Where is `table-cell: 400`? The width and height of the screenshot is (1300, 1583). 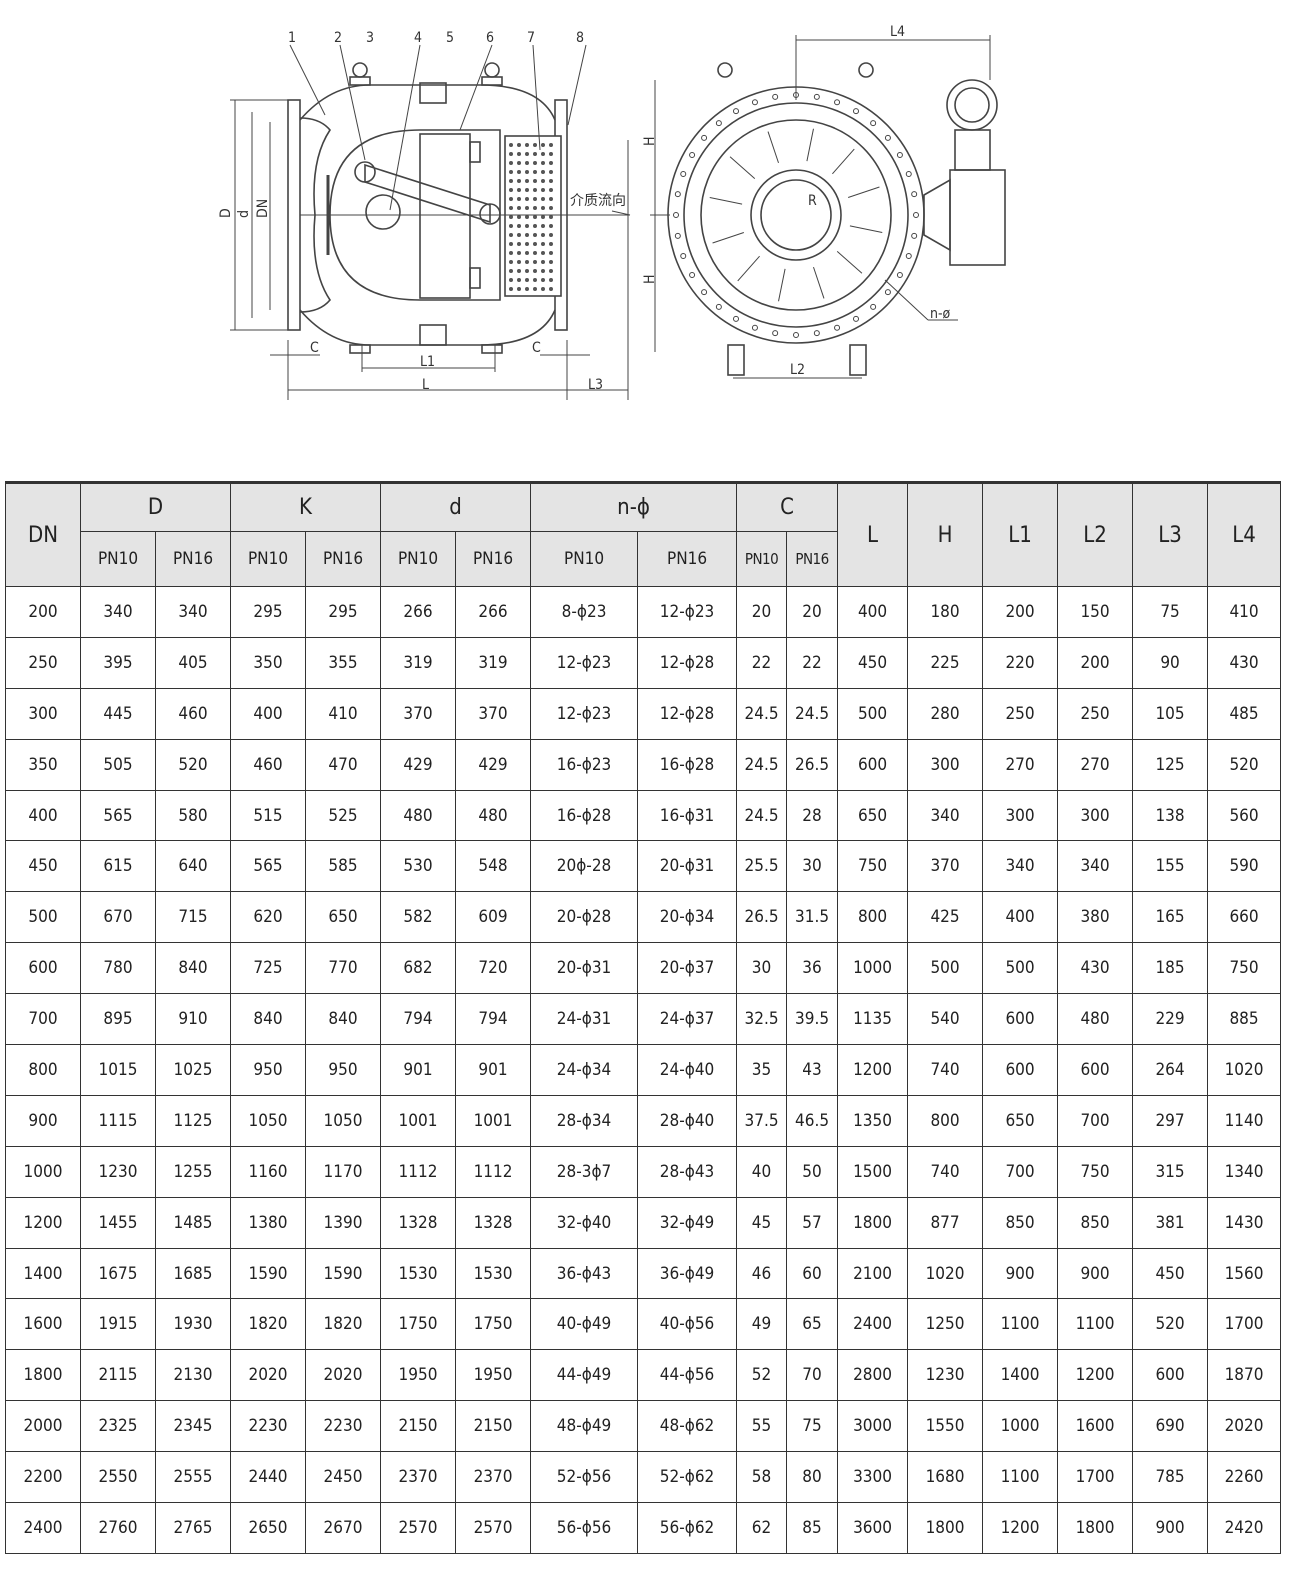
table-cell: 400 is located at coordinates (43, 815).